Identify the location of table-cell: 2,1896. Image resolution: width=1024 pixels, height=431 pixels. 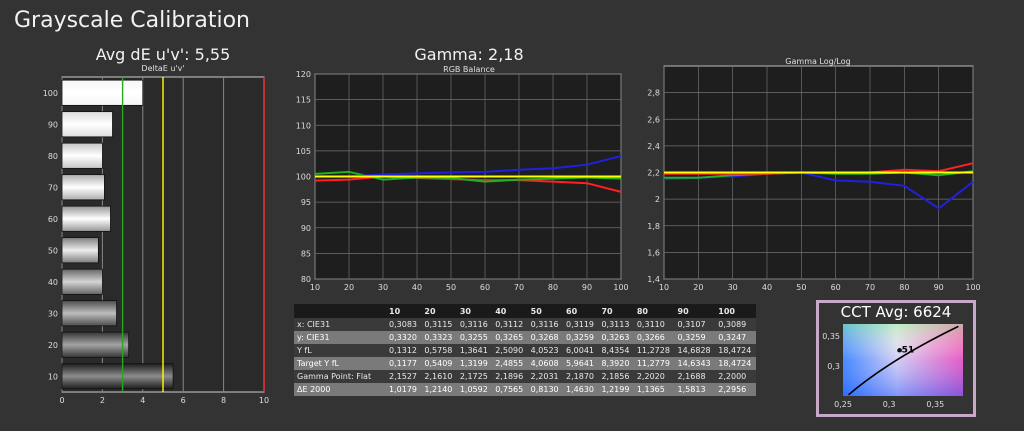
(510, 376).